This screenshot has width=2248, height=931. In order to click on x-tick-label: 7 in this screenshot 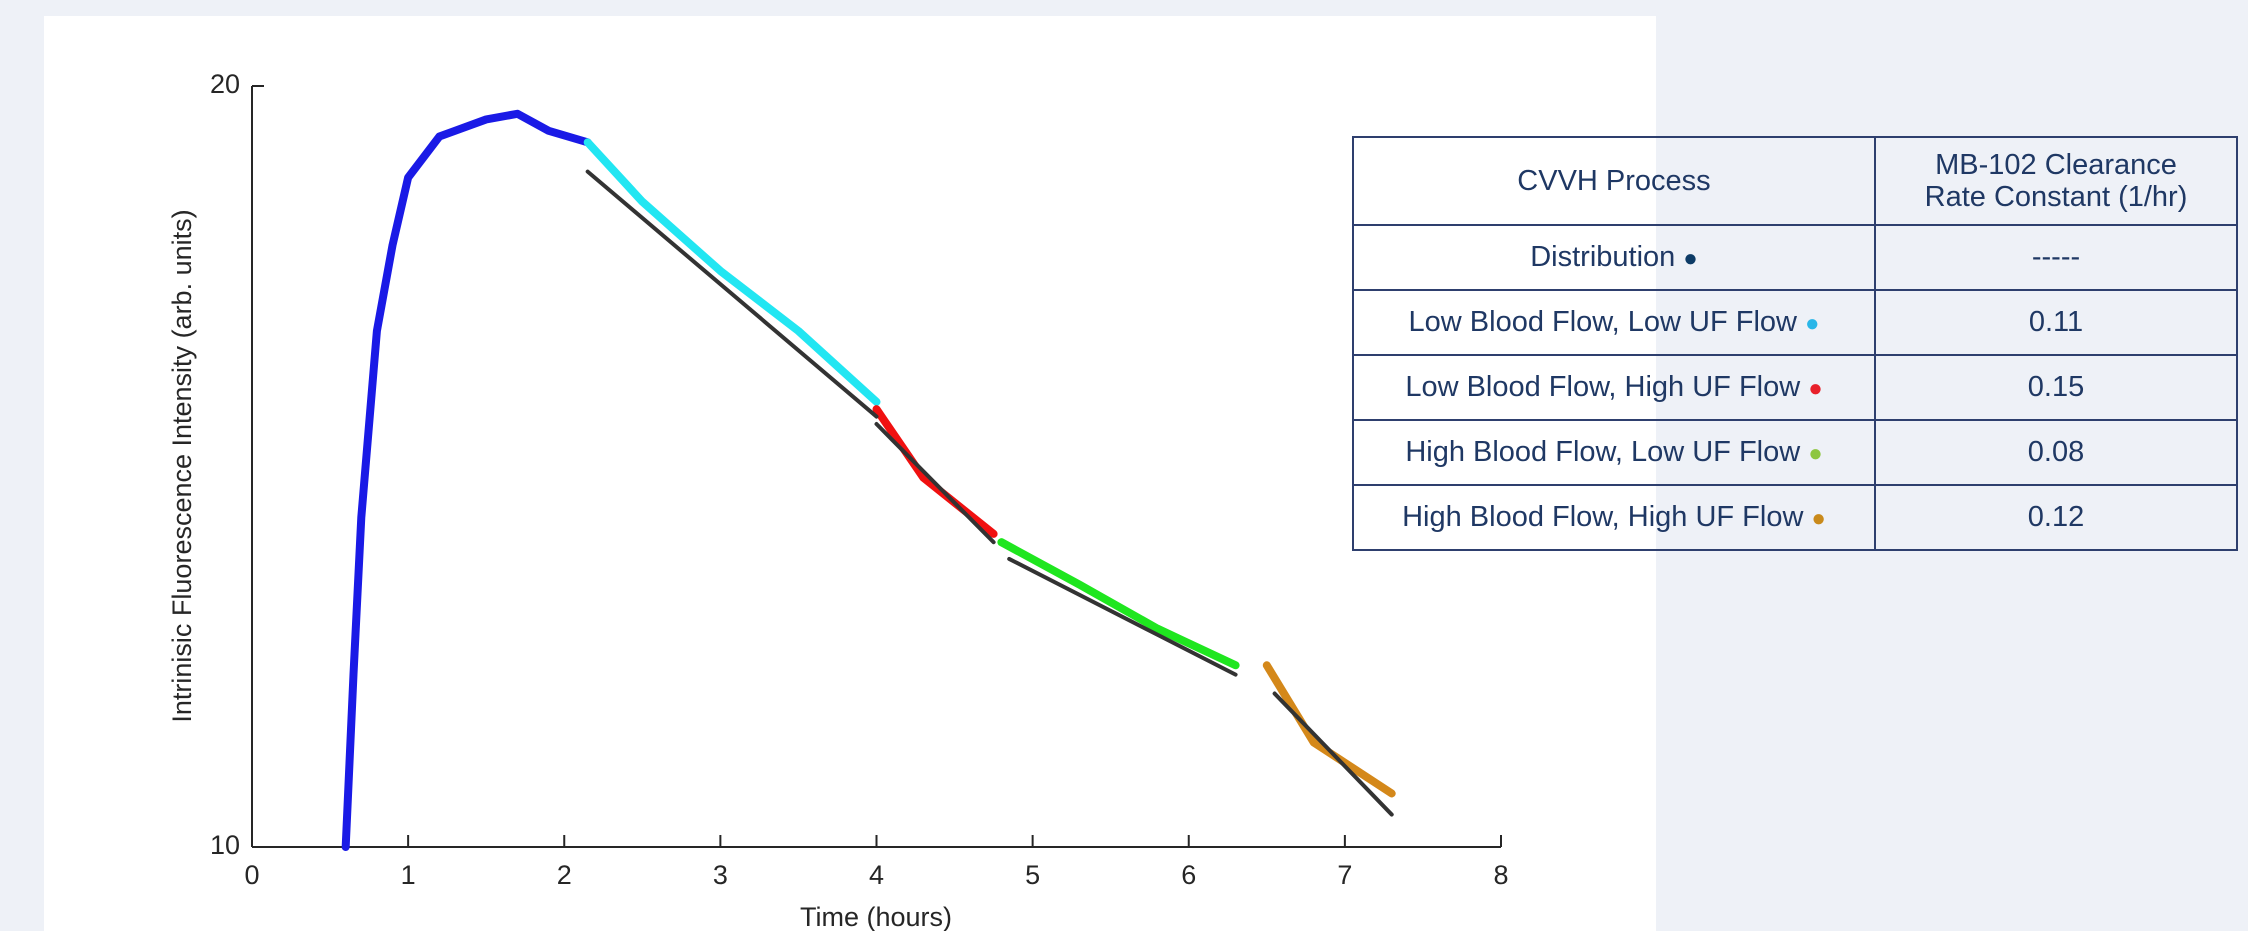, I will do `click(1344, 875)`.